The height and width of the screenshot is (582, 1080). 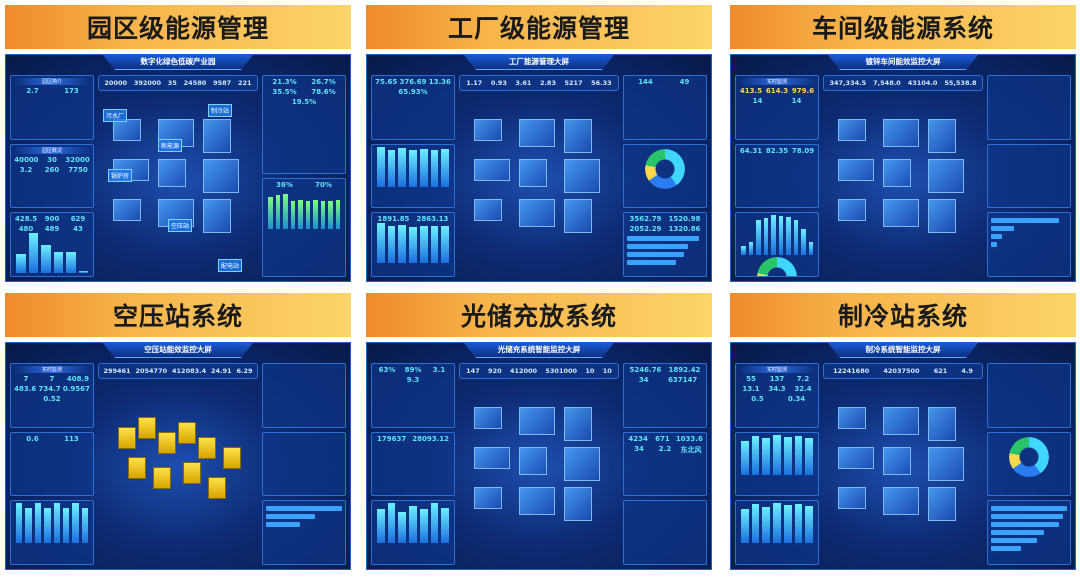 What do you see at coordinates (52, 81) in the screenshot?
I see `panel-title: 园区简介` at bounding box center [52, 81].